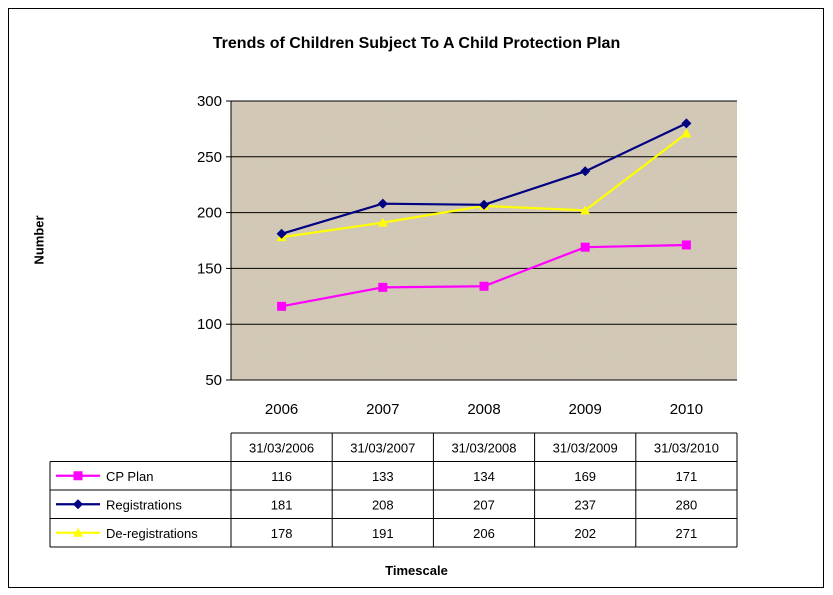  I want to click on table-cell: 191, so click(383, 533).